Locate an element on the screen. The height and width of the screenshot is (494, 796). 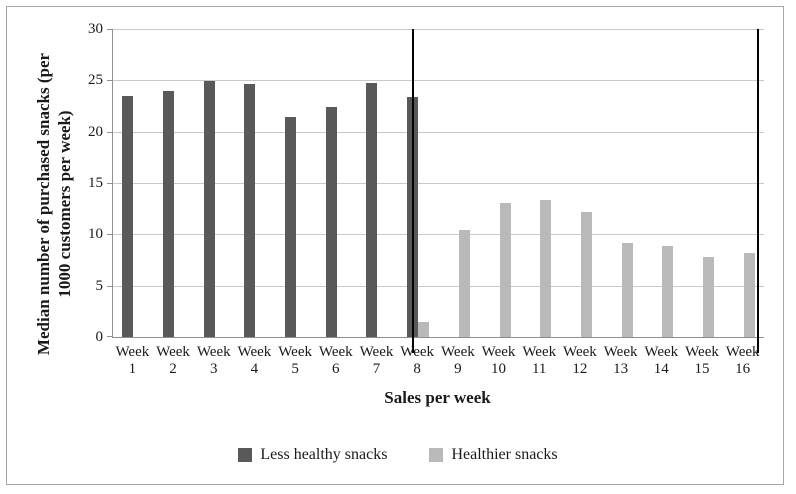
x-tick-label-week-3: Week 3 is located at coordinates (213, 361).